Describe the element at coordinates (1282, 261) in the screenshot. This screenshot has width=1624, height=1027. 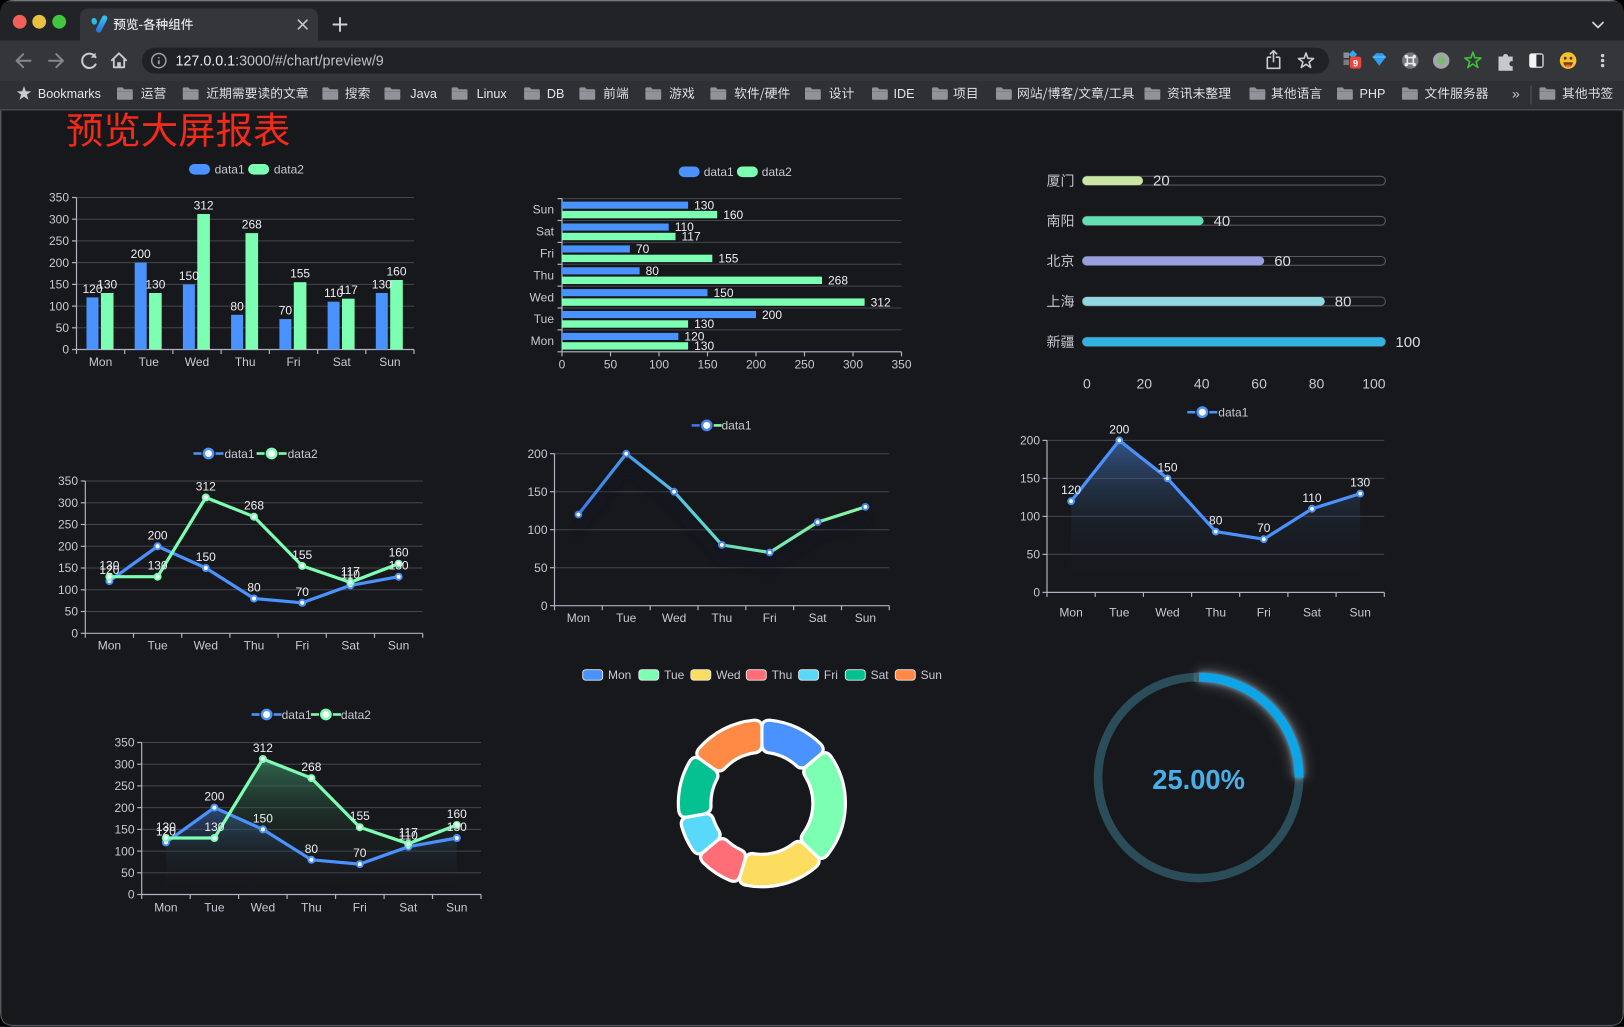
I see `svg-text: 60` at that location.